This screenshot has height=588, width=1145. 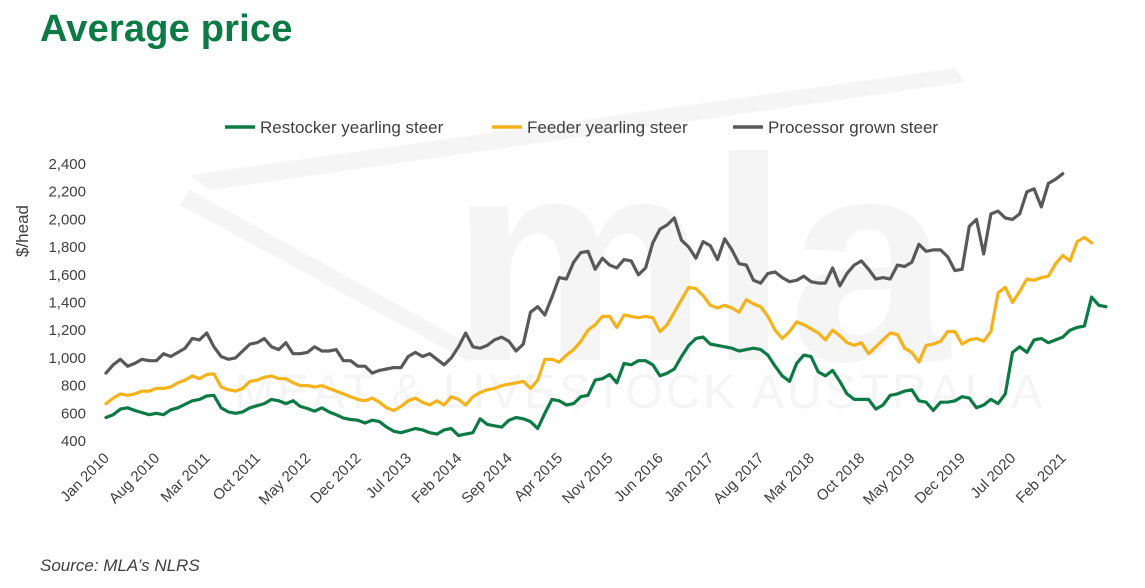 I want to click on x-tick-label: Apr 2015, so click(x=538, y=477).